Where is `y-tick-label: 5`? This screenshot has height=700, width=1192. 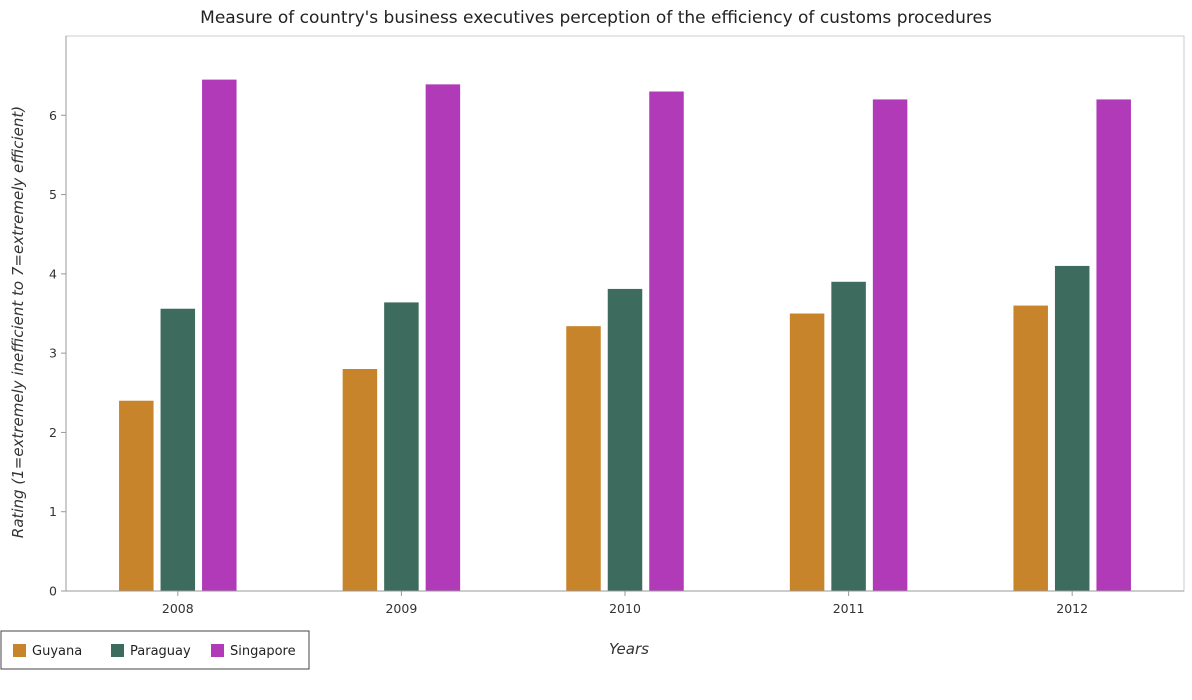 y-tick-label: 5 is located at coordinates (53, 194).